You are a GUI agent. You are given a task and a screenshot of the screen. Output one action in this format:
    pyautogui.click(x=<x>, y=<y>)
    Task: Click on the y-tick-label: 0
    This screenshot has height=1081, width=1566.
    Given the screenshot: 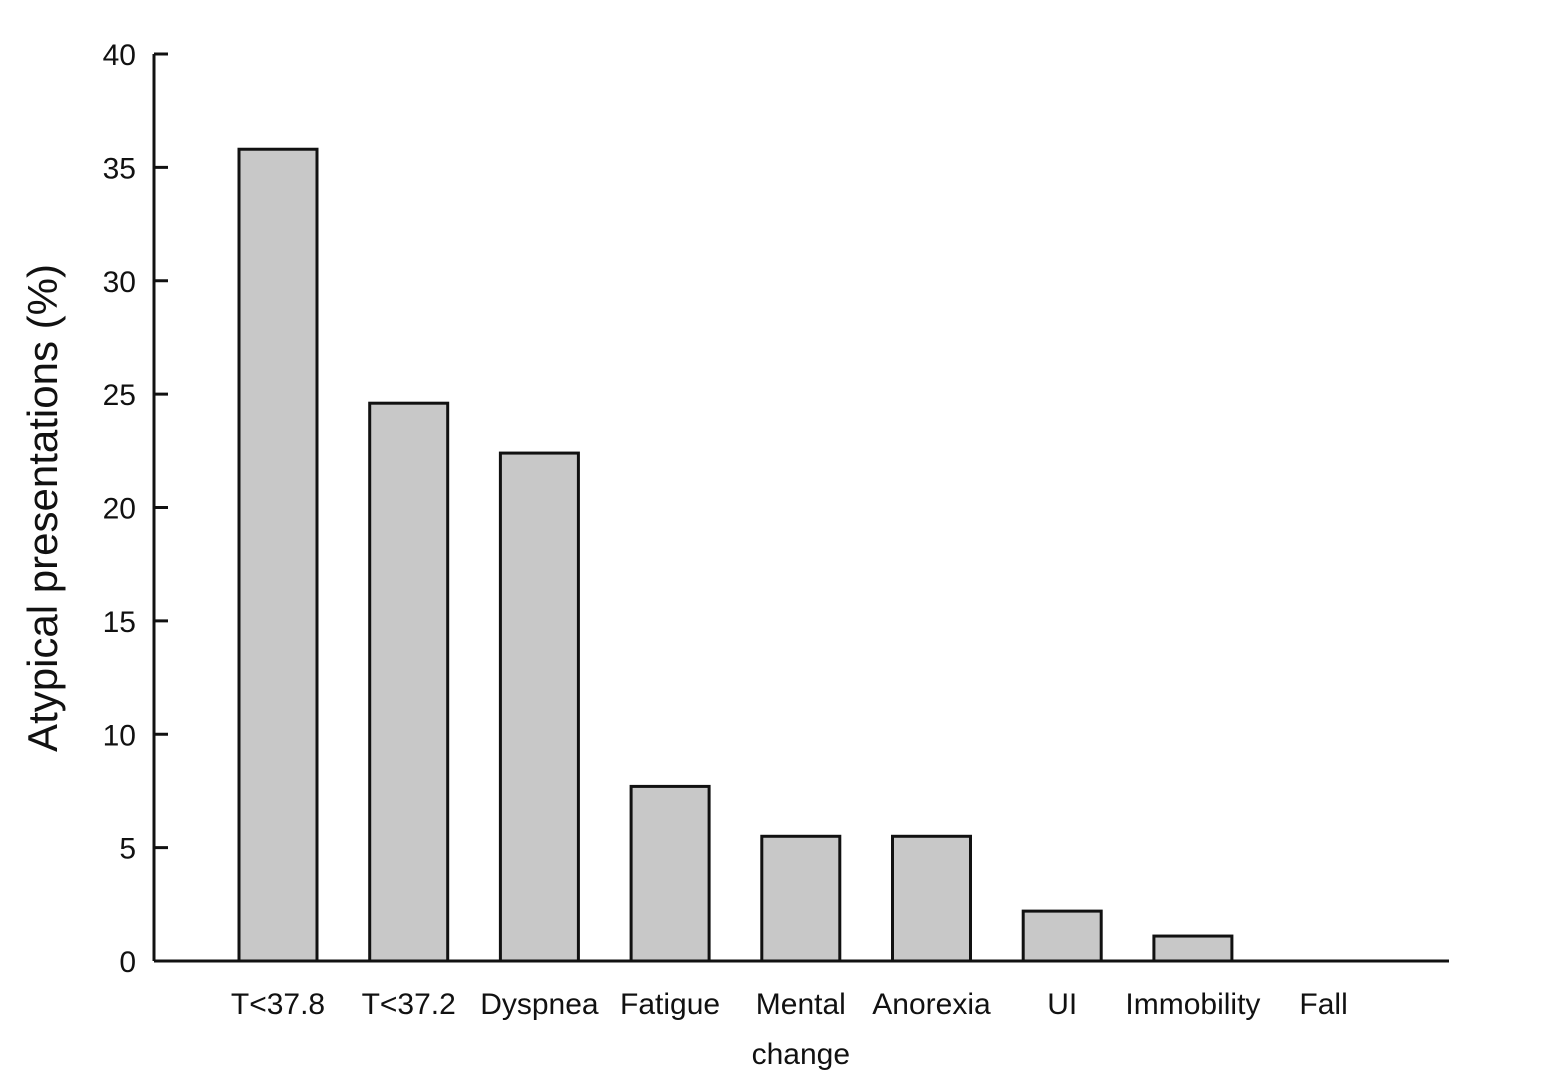 What is the action you would take?
    pyautogui.click(x=127, y=962)
    